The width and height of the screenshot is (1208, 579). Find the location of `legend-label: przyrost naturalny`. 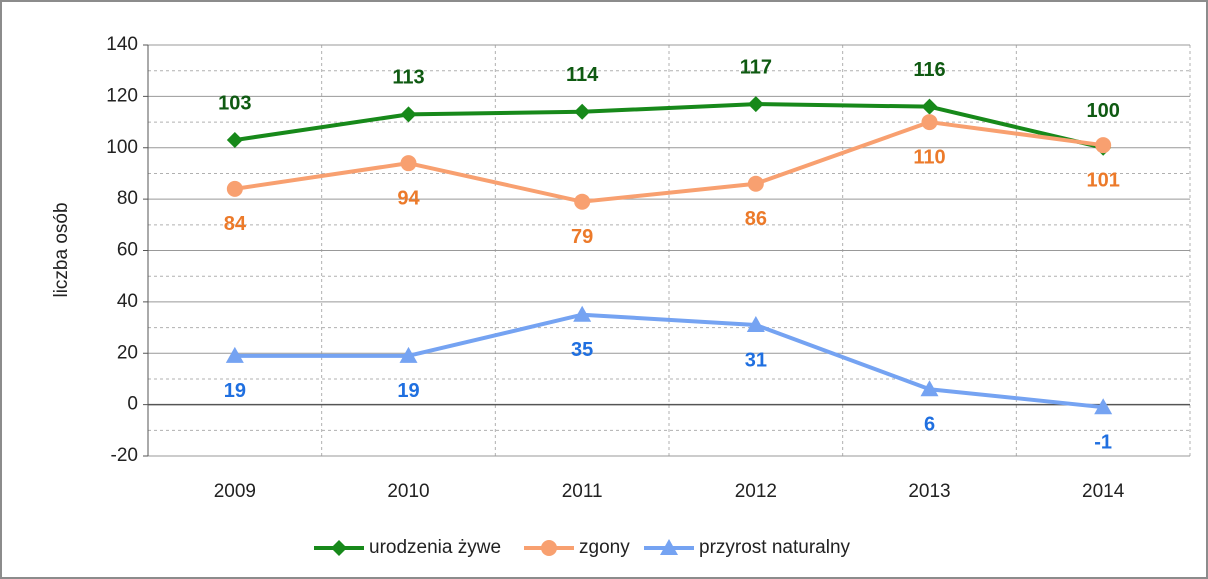

legend-label: przyrost naturalny is located at coordinates (775, 547).